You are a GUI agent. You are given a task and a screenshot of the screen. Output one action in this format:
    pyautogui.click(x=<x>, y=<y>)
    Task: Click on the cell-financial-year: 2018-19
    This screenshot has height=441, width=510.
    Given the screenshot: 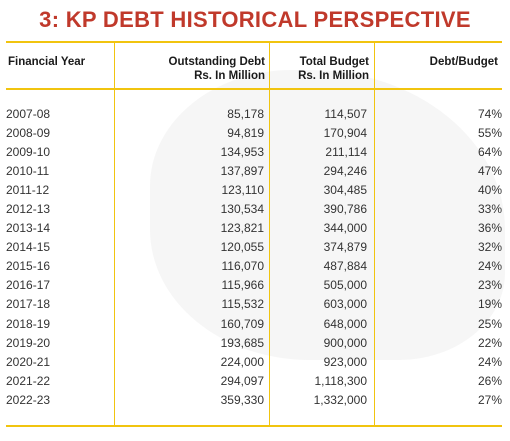 What is the action you would take?
    pyautogui.click(x=28, y=323)
    